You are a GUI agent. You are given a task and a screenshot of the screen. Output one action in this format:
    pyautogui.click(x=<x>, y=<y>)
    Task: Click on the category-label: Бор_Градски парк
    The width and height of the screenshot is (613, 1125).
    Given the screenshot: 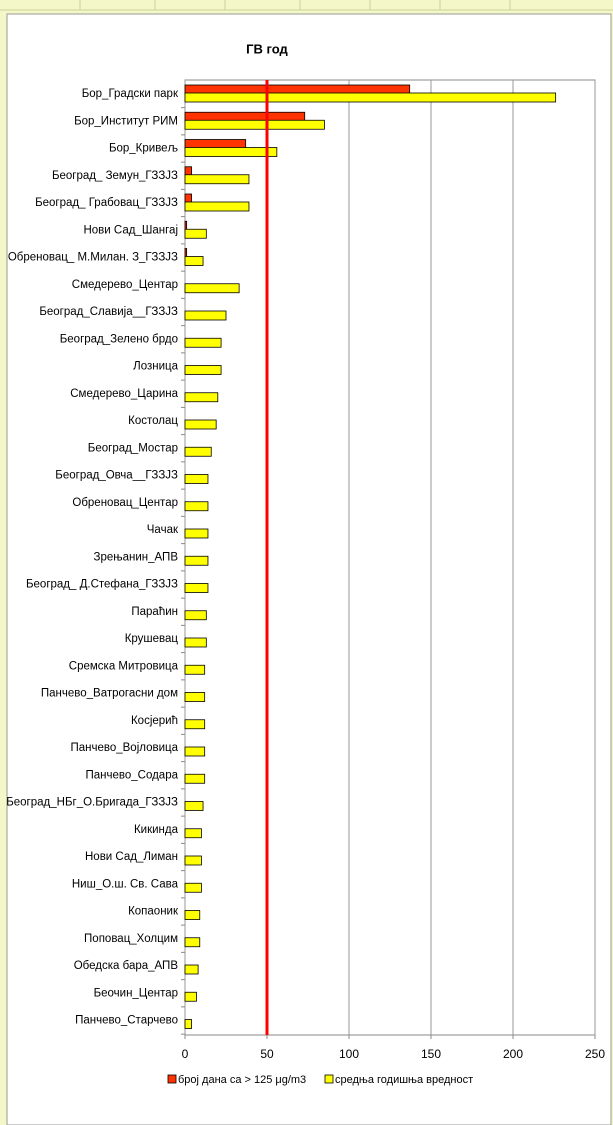 What is the action you would take?
    pyautogui.click(x=130, y=94)
    